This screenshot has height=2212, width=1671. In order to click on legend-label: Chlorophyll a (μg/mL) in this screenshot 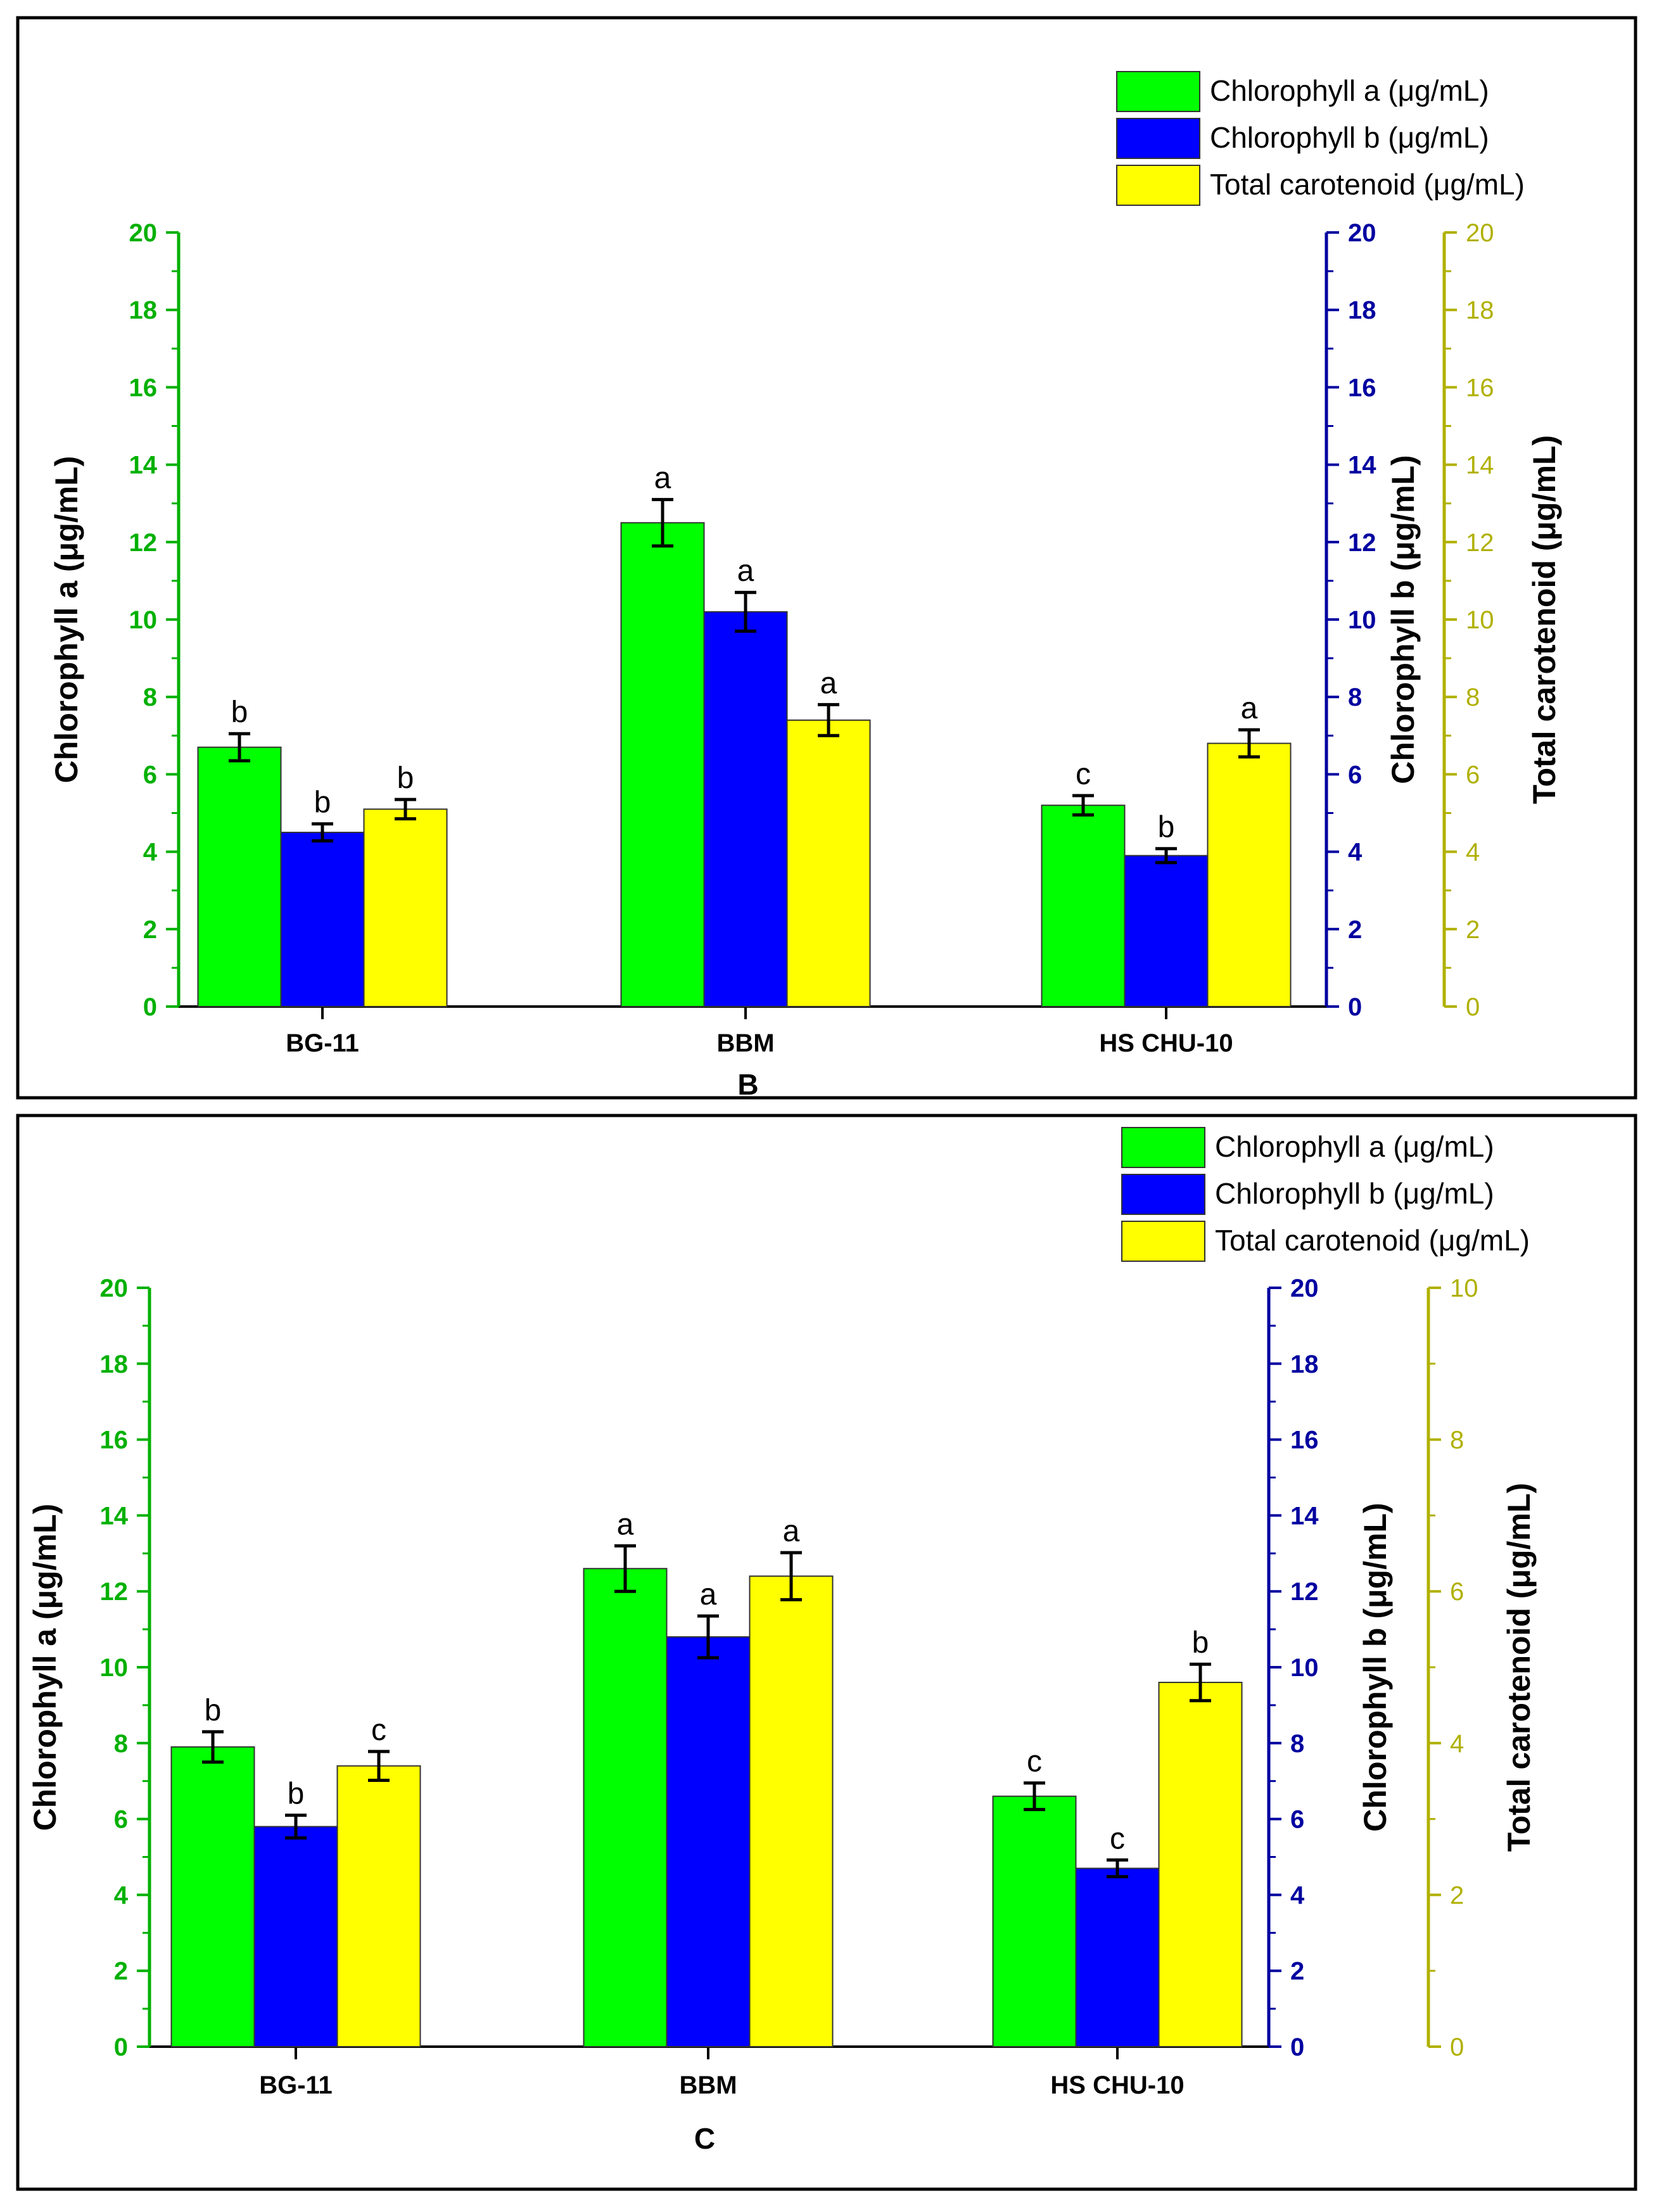, I will do `click(1354, 1146)`.